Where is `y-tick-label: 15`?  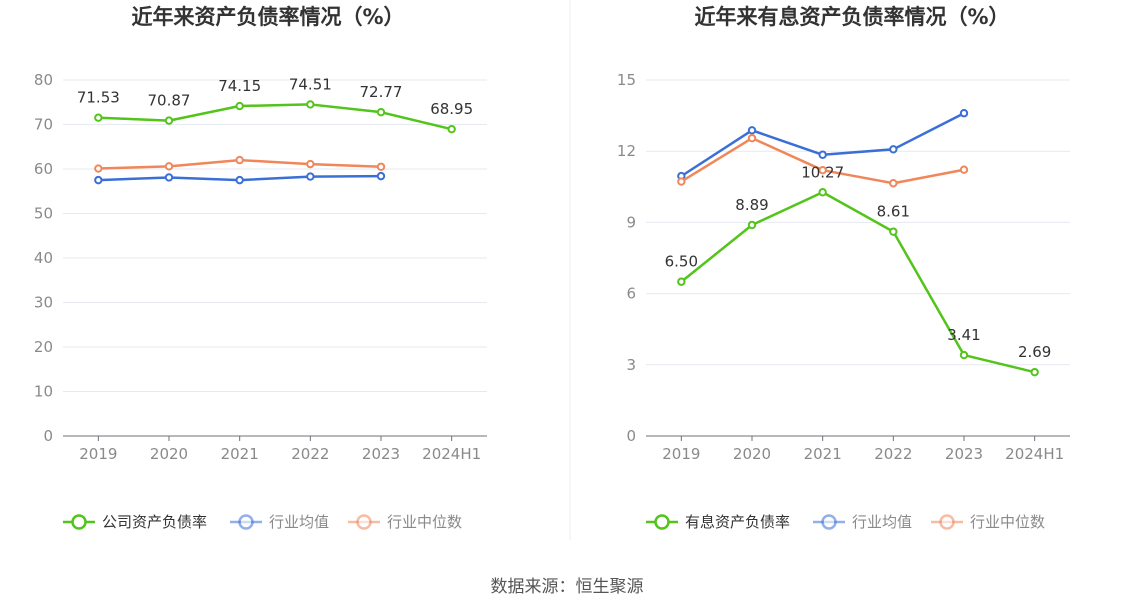 y-tick-label: 15 is located at coordinates (626, 80).